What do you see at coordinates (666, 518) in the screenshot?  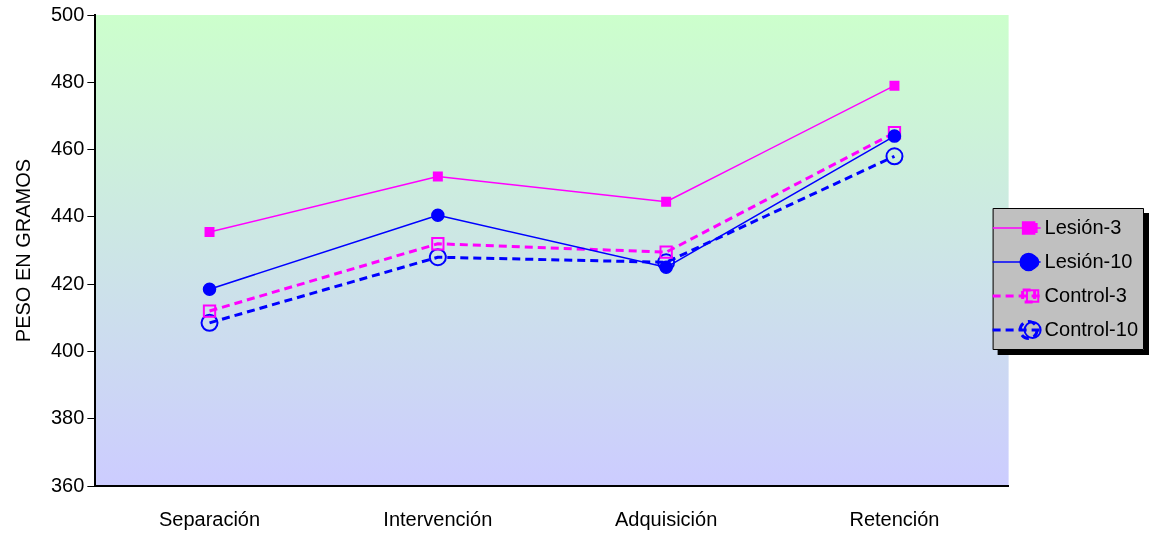 I see `x-tick-label: Adquisición` at bounding box center [666, 518].